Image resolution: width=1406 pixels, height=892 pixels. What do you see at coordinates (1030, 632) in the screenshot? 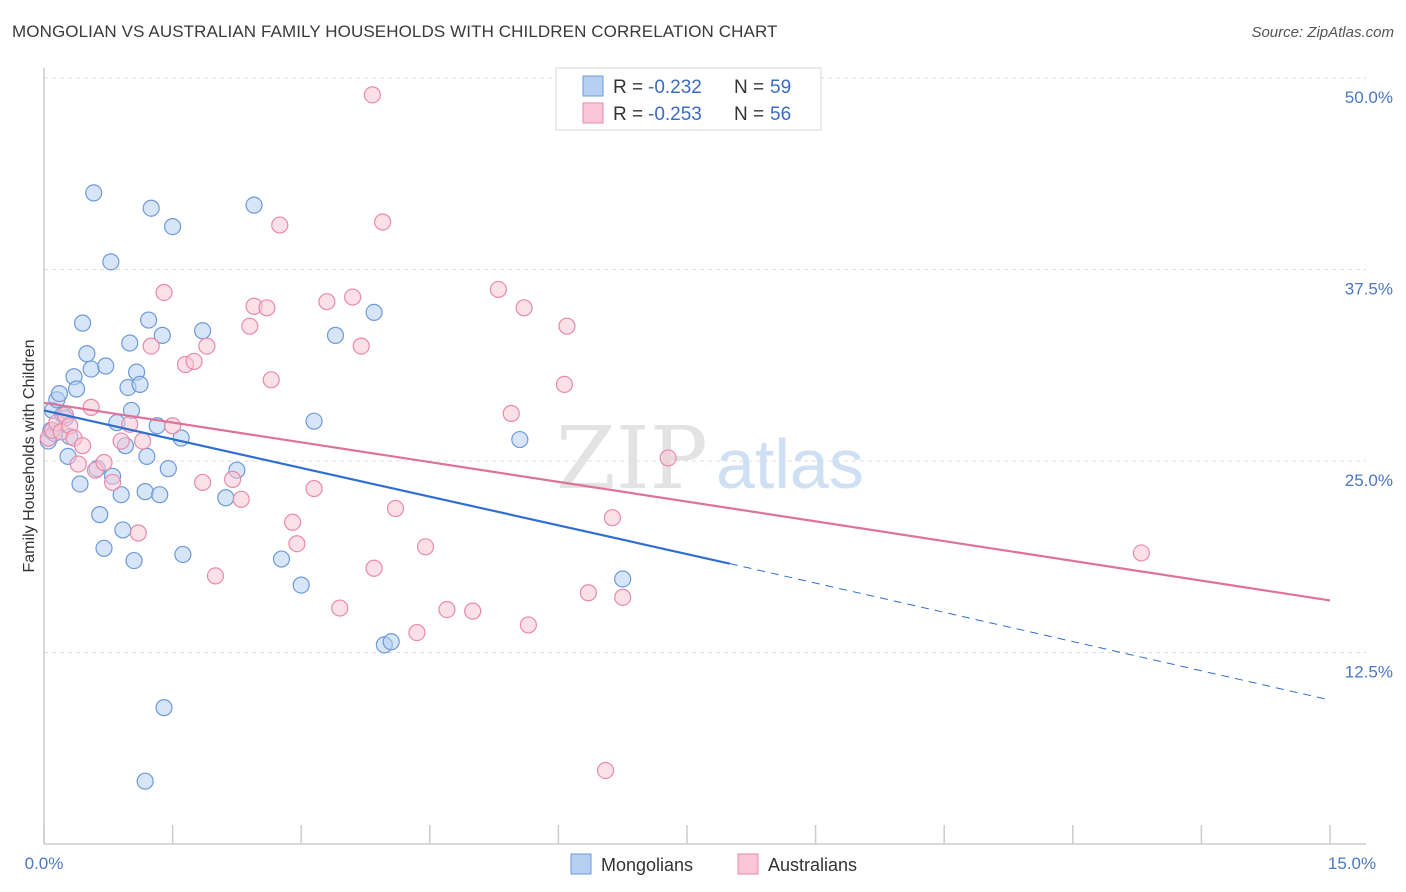
I see `mongolians-trend-line-extension` at bounding box center [1030, 632].